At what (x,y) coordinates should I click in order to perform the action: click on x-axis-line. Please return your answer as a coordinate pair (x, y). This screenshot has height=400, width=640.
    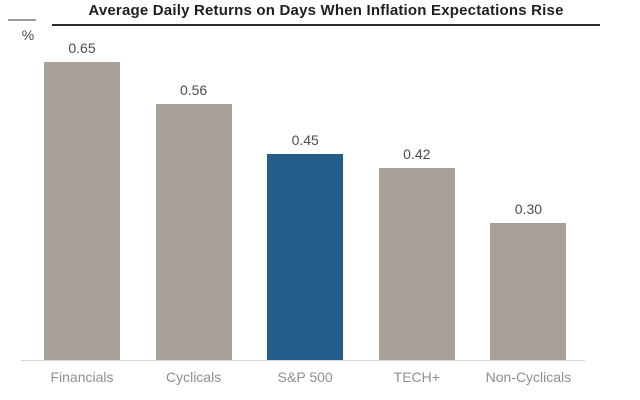
    Looking at the image, I should click on (303, 360).